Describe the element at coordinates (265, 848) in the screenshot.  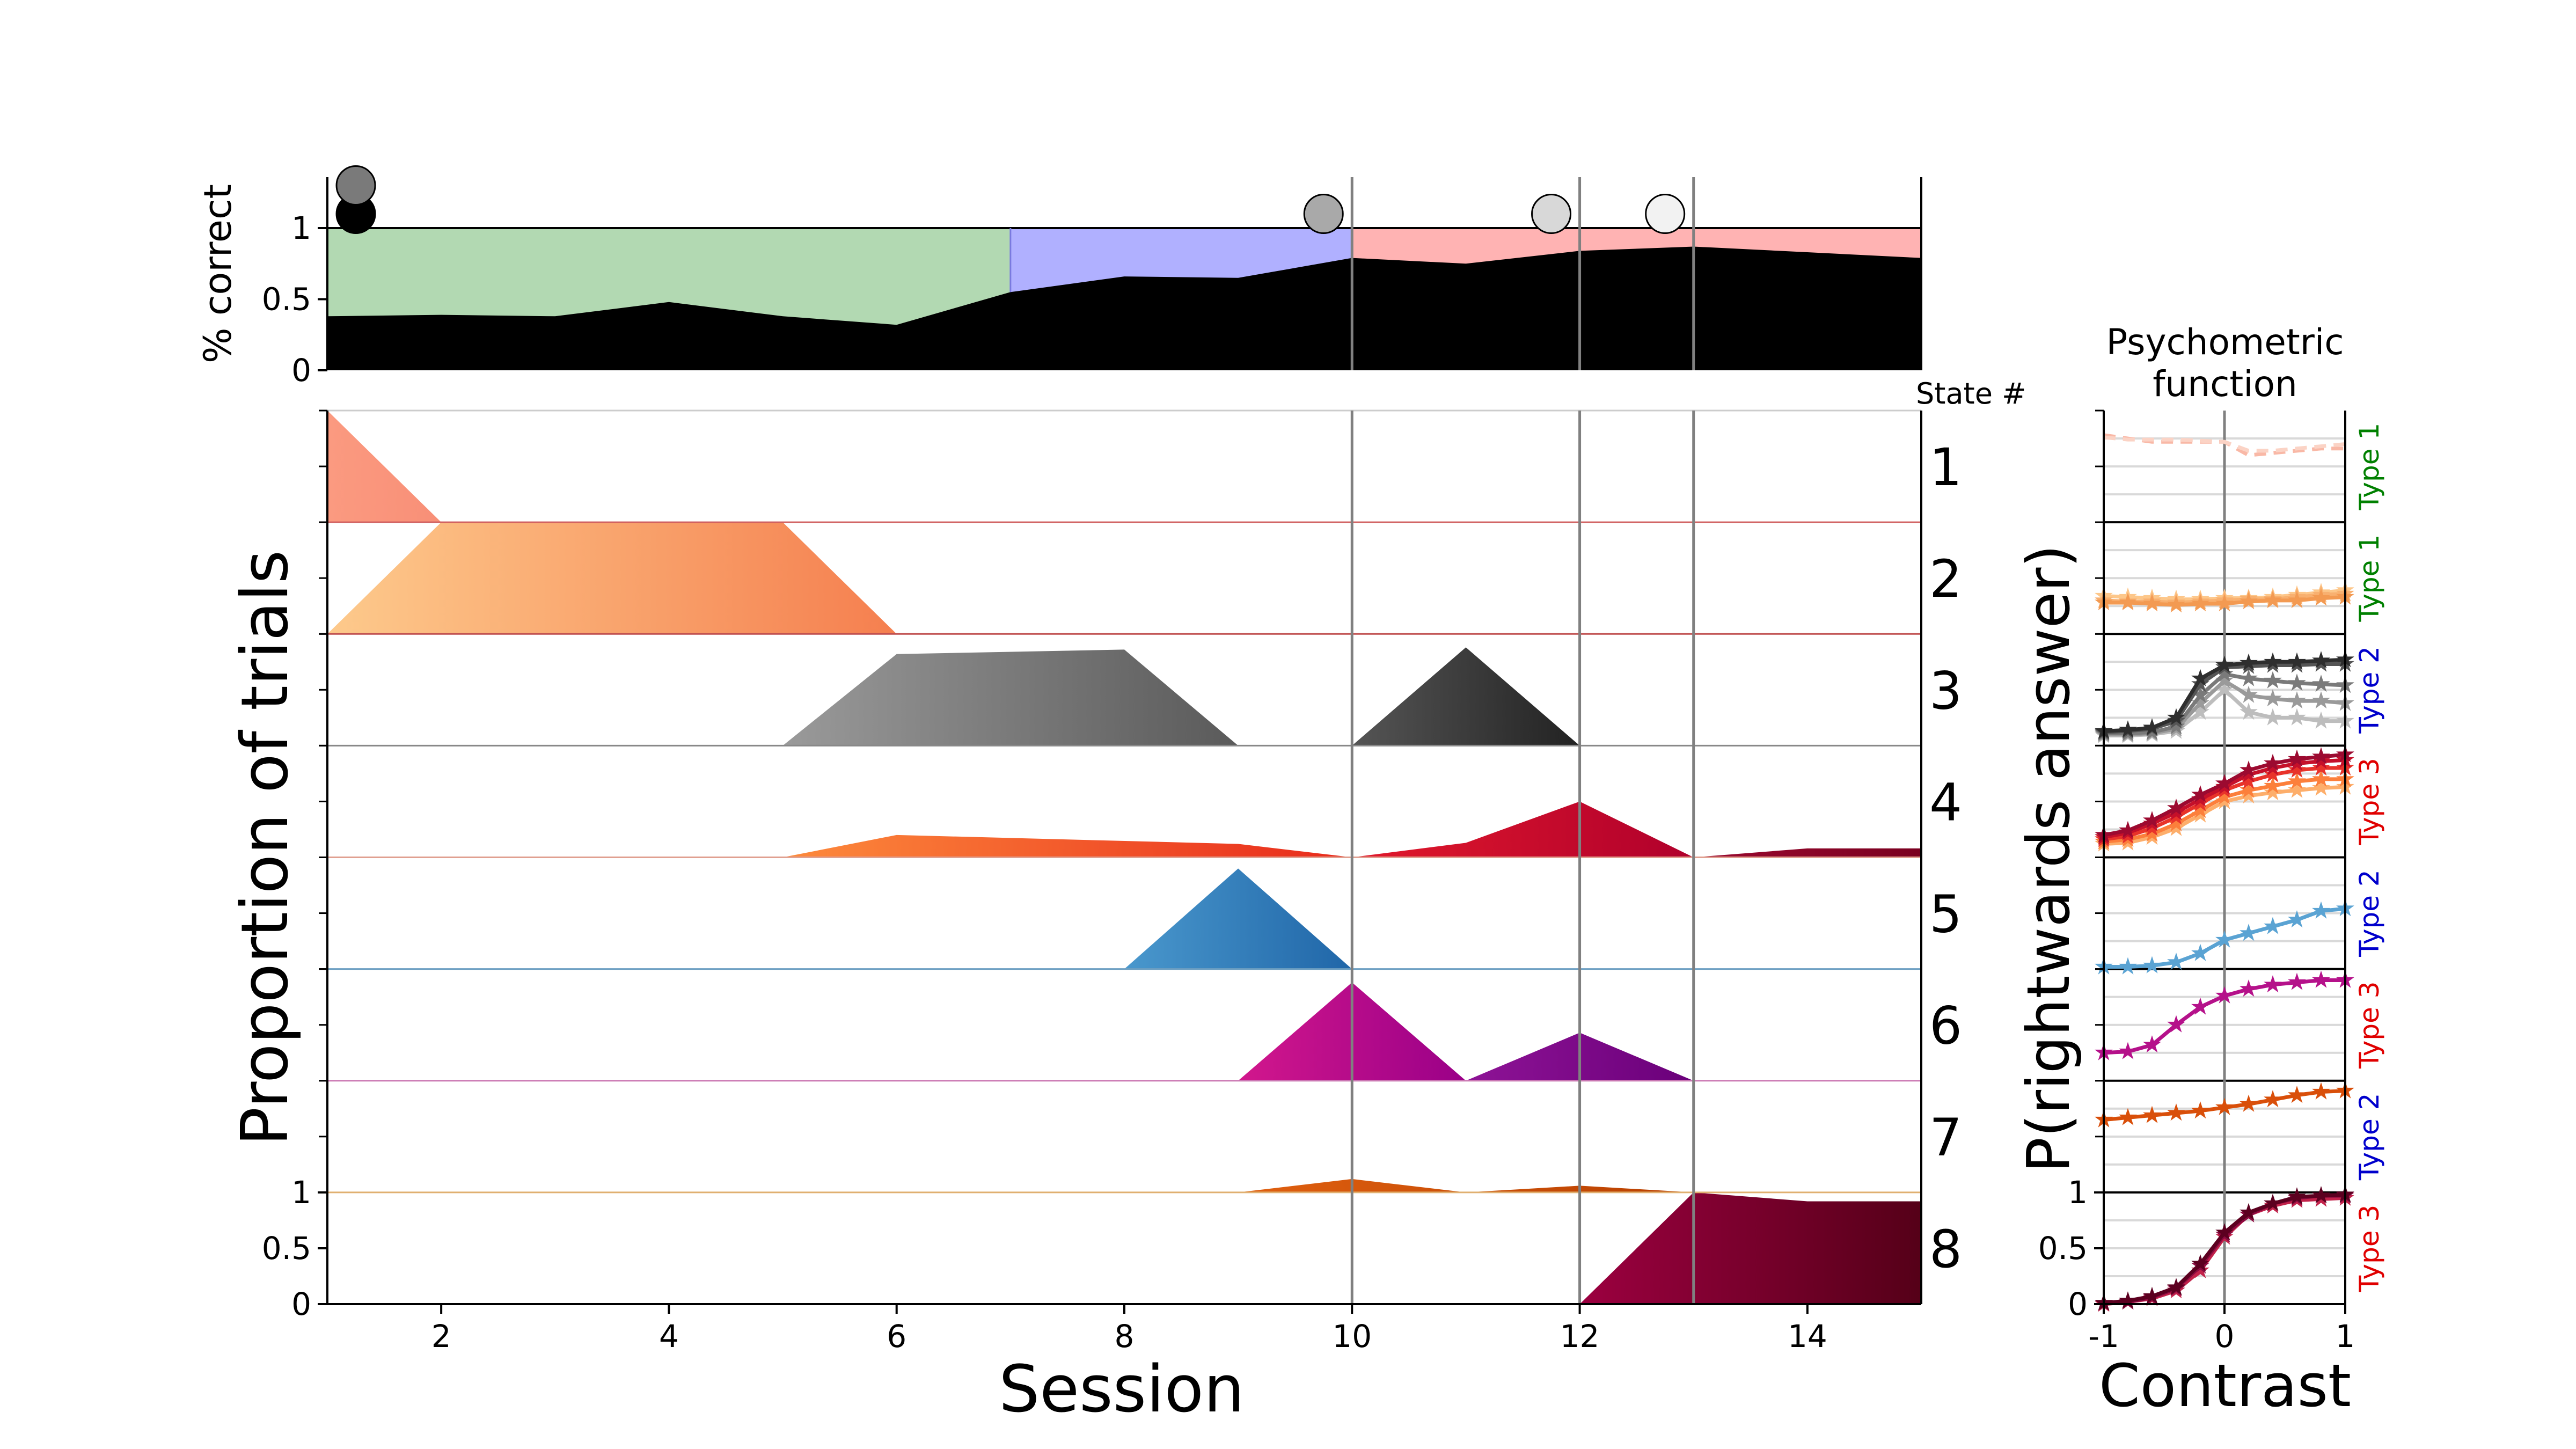
I see `proportion-ylabel: Proportion of trials` at that location.